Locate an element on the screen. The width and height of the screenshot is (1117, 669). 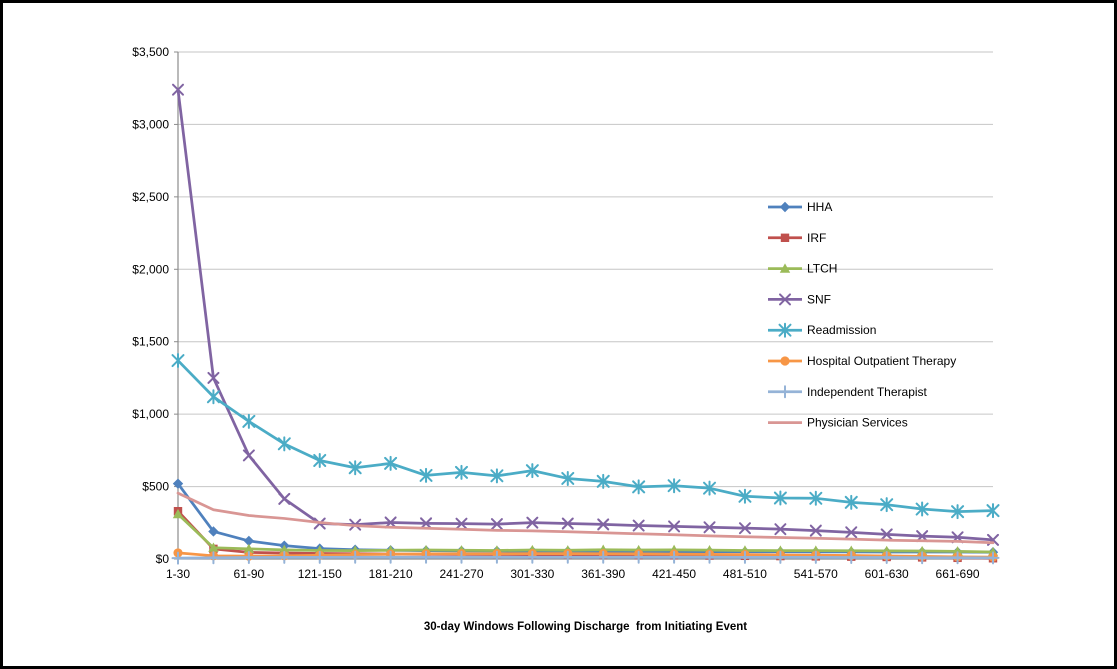
x-axis-label: 421-450 is located at coordinates (674, 574).